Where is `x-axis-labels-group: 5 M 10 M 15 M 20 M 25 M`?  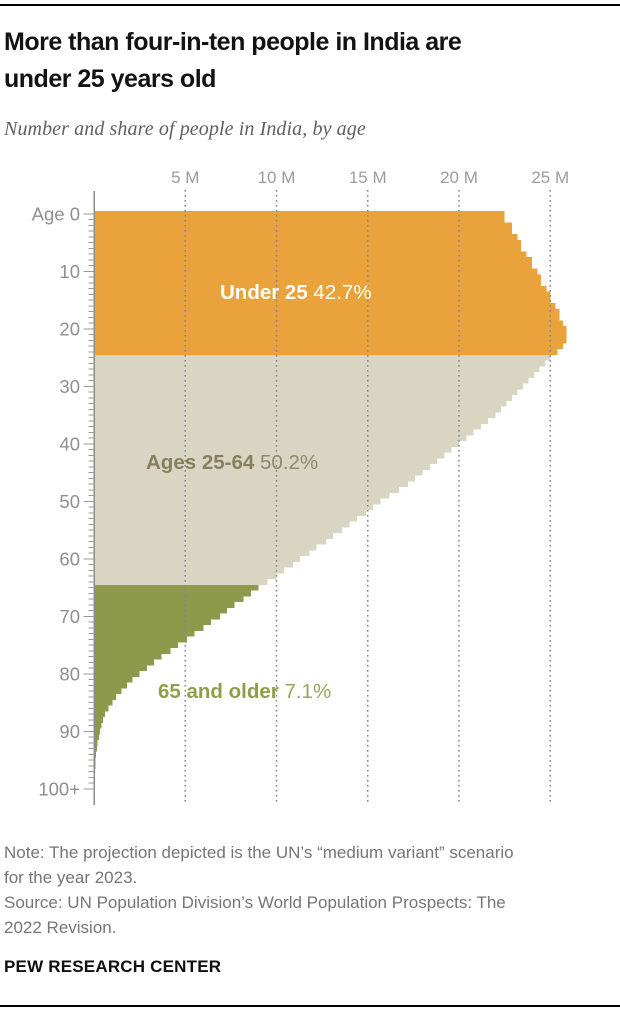 x-axis-labels-group: 5 M 10 M 15 M 20 M 25 M is located at coordinates (370, 177).